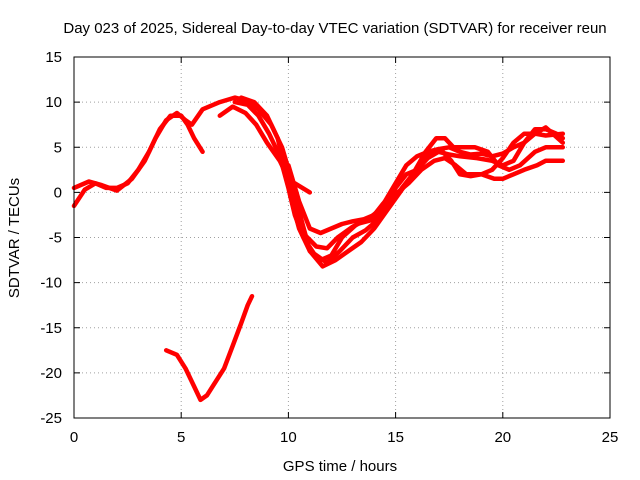 The height and width of the screenshot is (480, 640). What do you see at coordinates (14, 238) in the screenshot?
I see `y-axis-label: SDTVAR / TECUs` at bounding box center [14, 238].